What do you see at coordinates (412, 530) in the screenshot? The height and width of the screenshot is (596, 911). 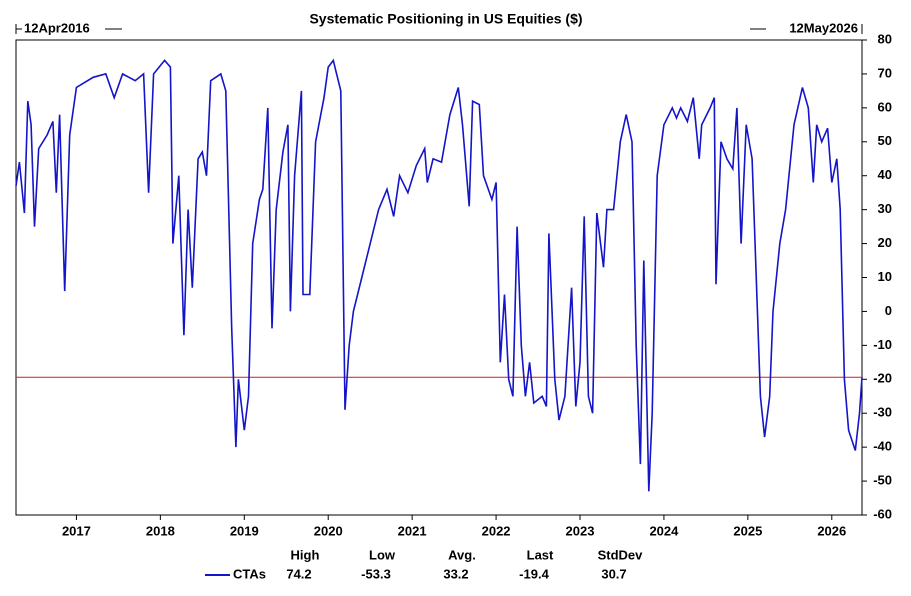 I see `x-tick-label: 2021` at bounding box center [412, 530].